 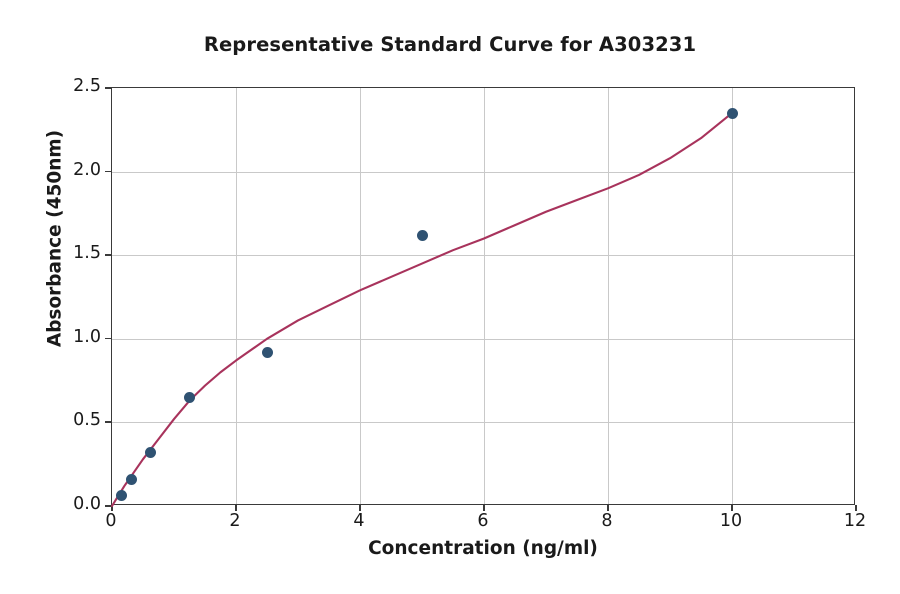 I want to click on x-axis-tick-label: 6, so click(x=483, y=521).